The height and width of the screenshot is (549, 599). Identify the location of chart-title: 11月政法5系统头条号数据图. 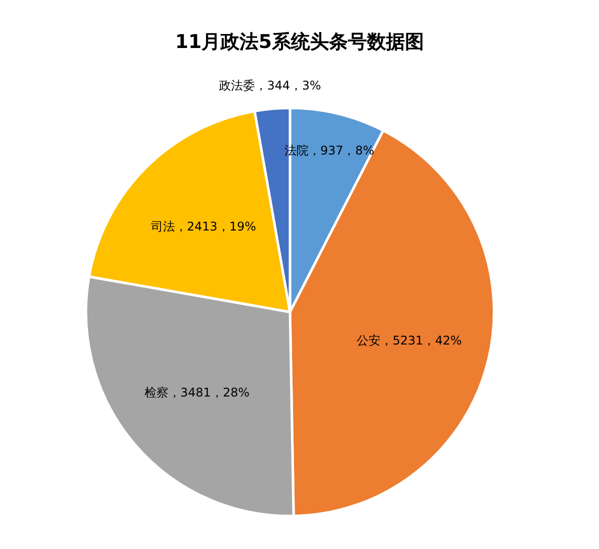
(299, 42).